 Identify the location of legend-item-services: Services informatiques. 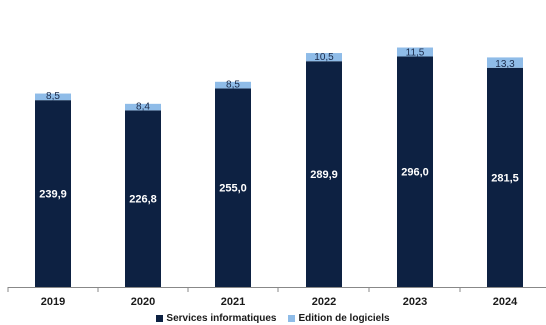
(216, 318).